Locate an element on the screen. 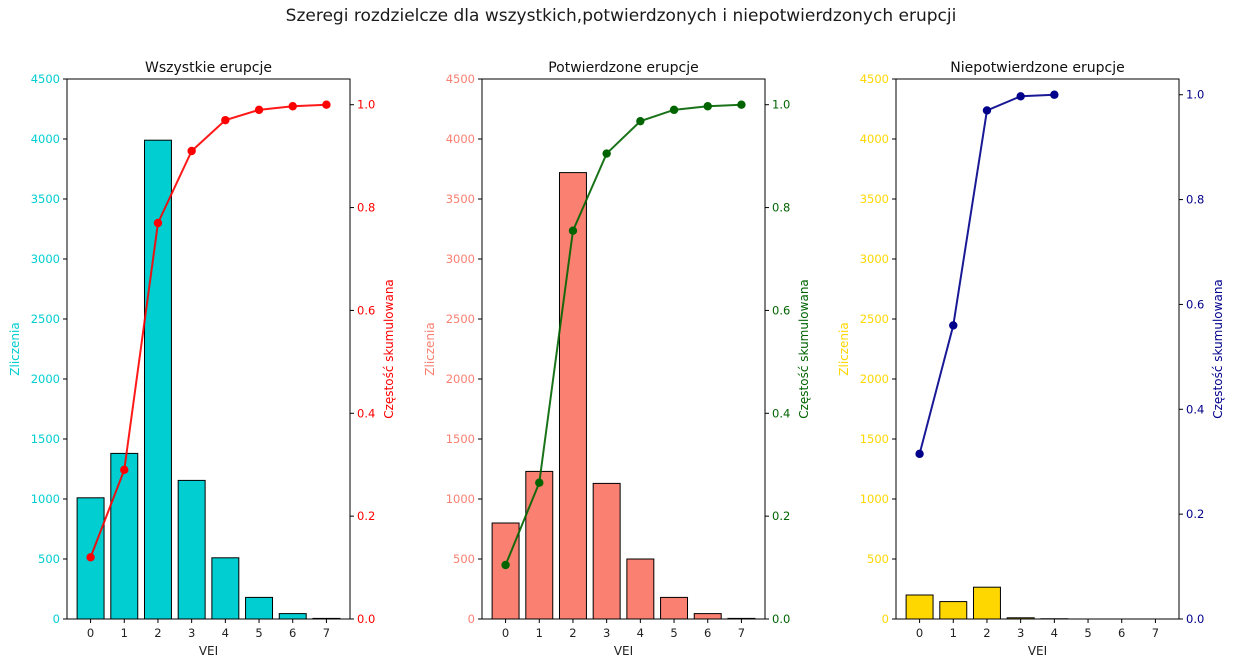  x-axis-label: VEI is located at coordinates (208, 651).